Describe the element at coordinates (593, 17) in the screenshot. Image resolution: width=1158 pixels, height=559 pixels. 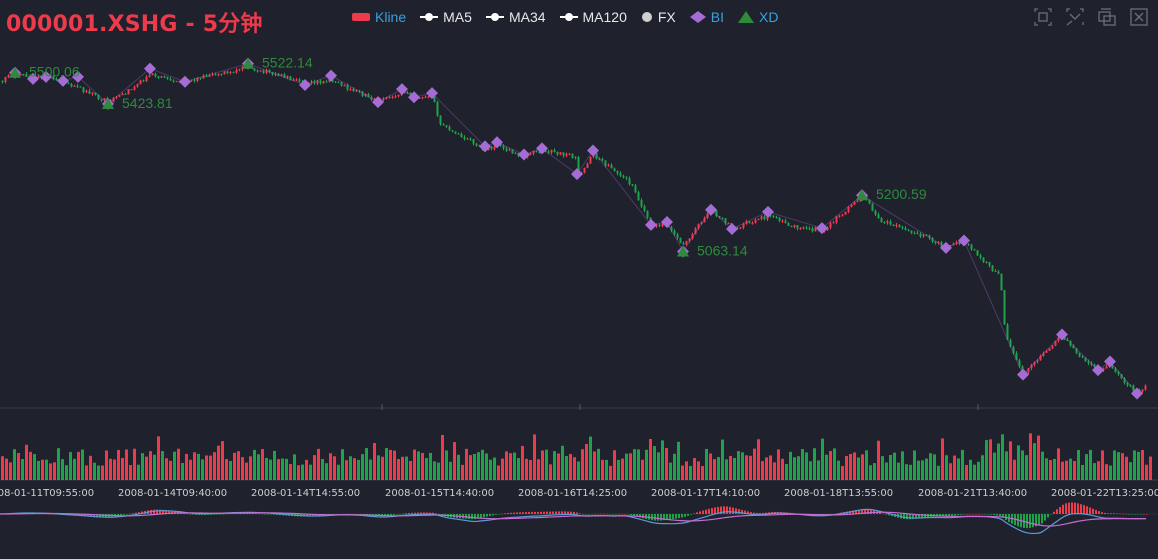
I see `legend-item-ma120: MA120` at that location.